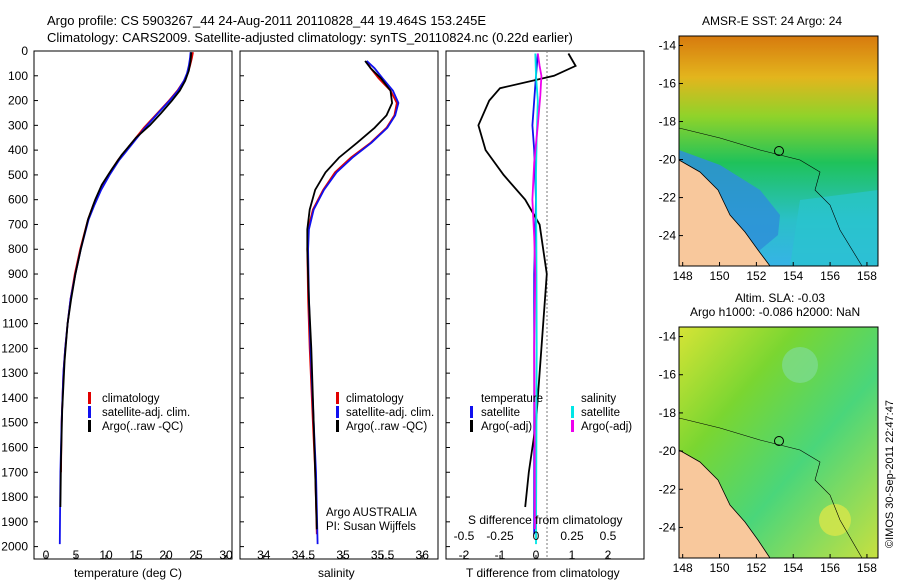  What do you see at coordinates (304, 555) in the screenshot?
I see `x-tick-label: 34.5` at bounding box center [304, 555].